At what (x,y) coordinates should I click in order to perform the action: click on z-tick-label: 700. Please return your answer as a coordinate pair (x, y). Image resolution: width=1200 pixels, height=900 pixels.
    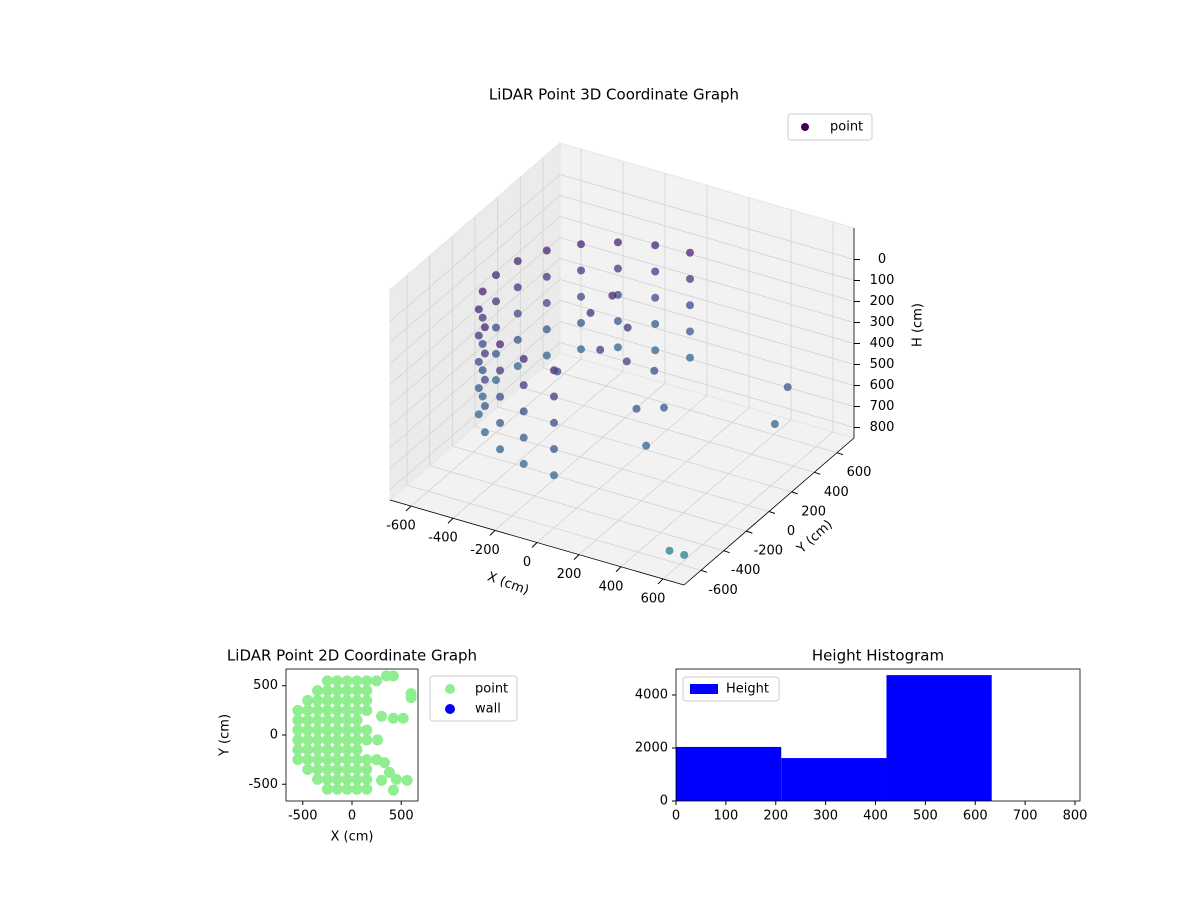
    Looking at the image, I should click on (882, 406).